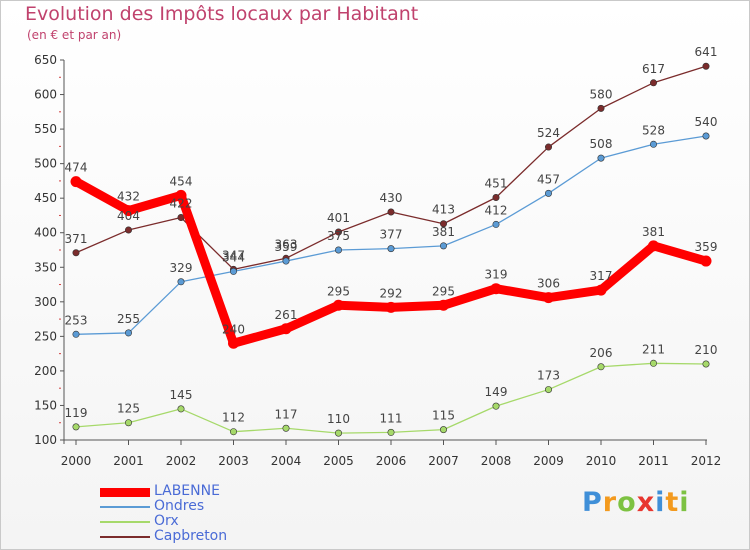  Describe the element at coordinates (45, 371) in the screenshot. I see `y-tick-label: 200` at that location.